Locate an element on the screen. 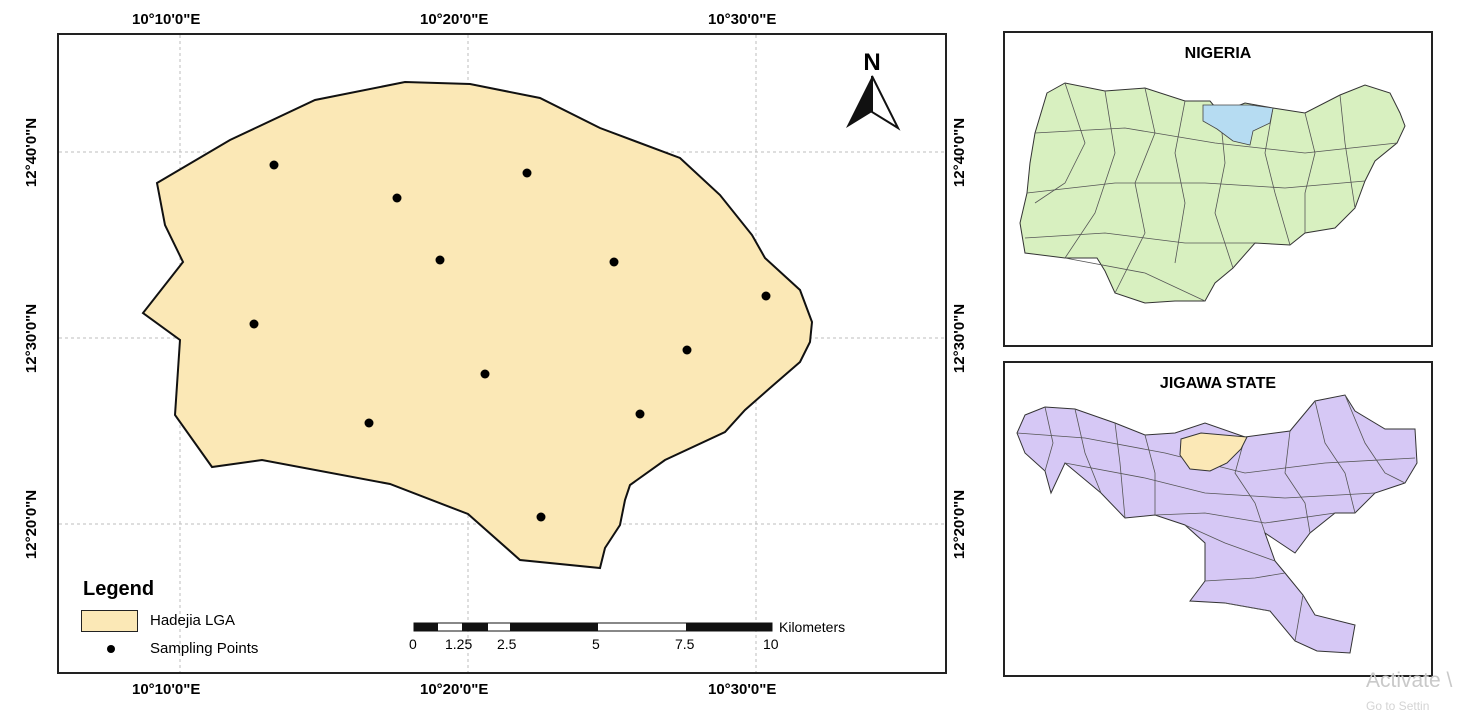 The height and width of the screenshot is (713, 1468). scale-bar is located at coordinates (593, 627).